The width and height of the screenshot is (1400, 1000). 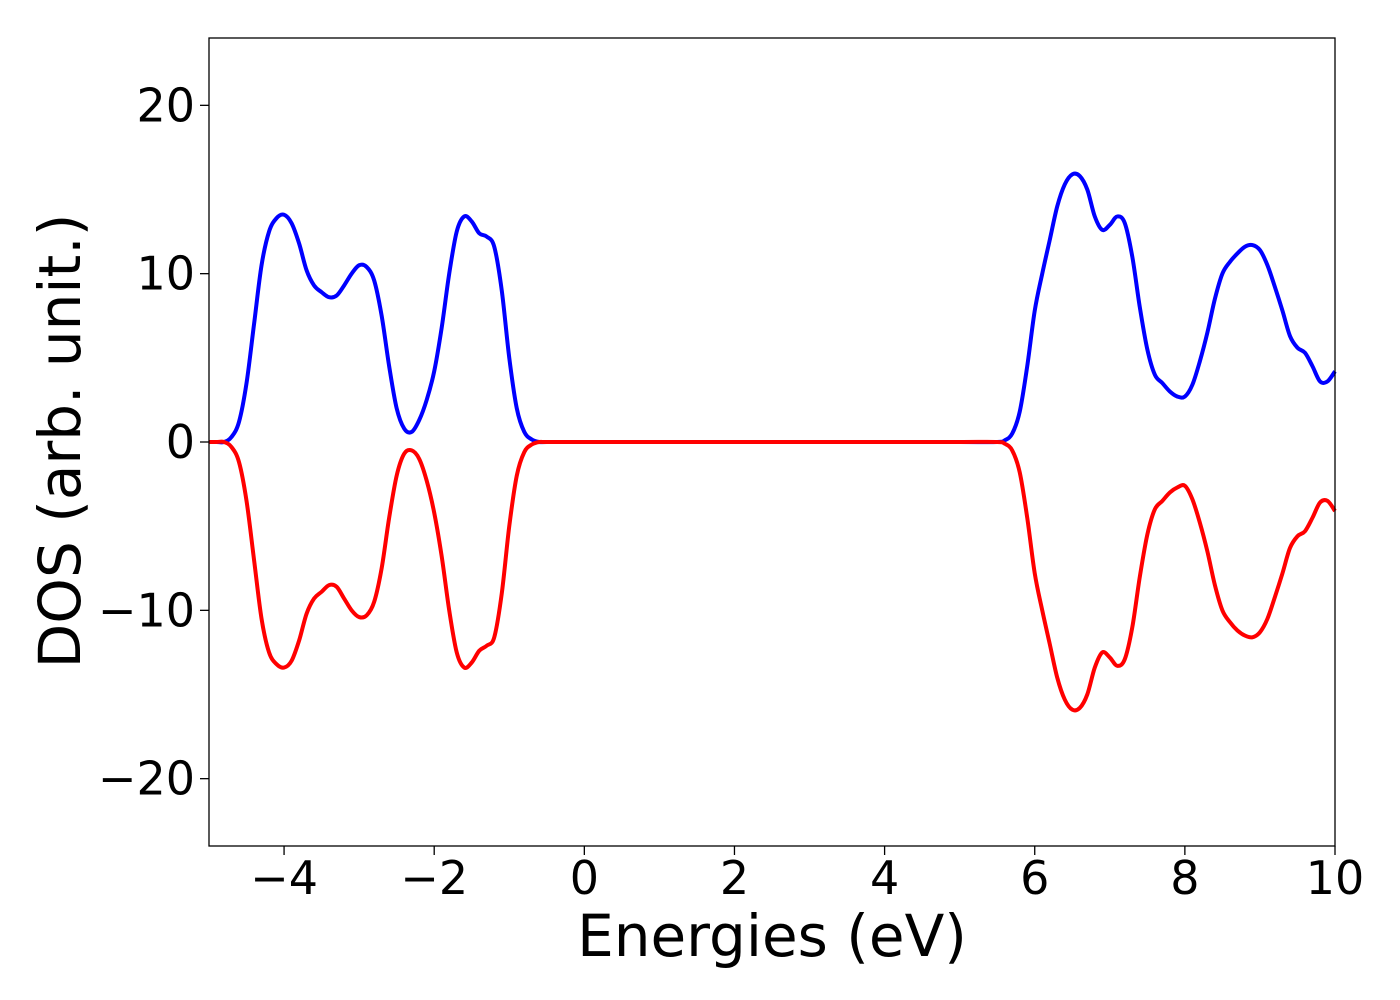 What do you see at coordinates (772, 936) in the screenshot?
I see `x-axis-label: Energies (eV)` at bounding box center [772, 936].